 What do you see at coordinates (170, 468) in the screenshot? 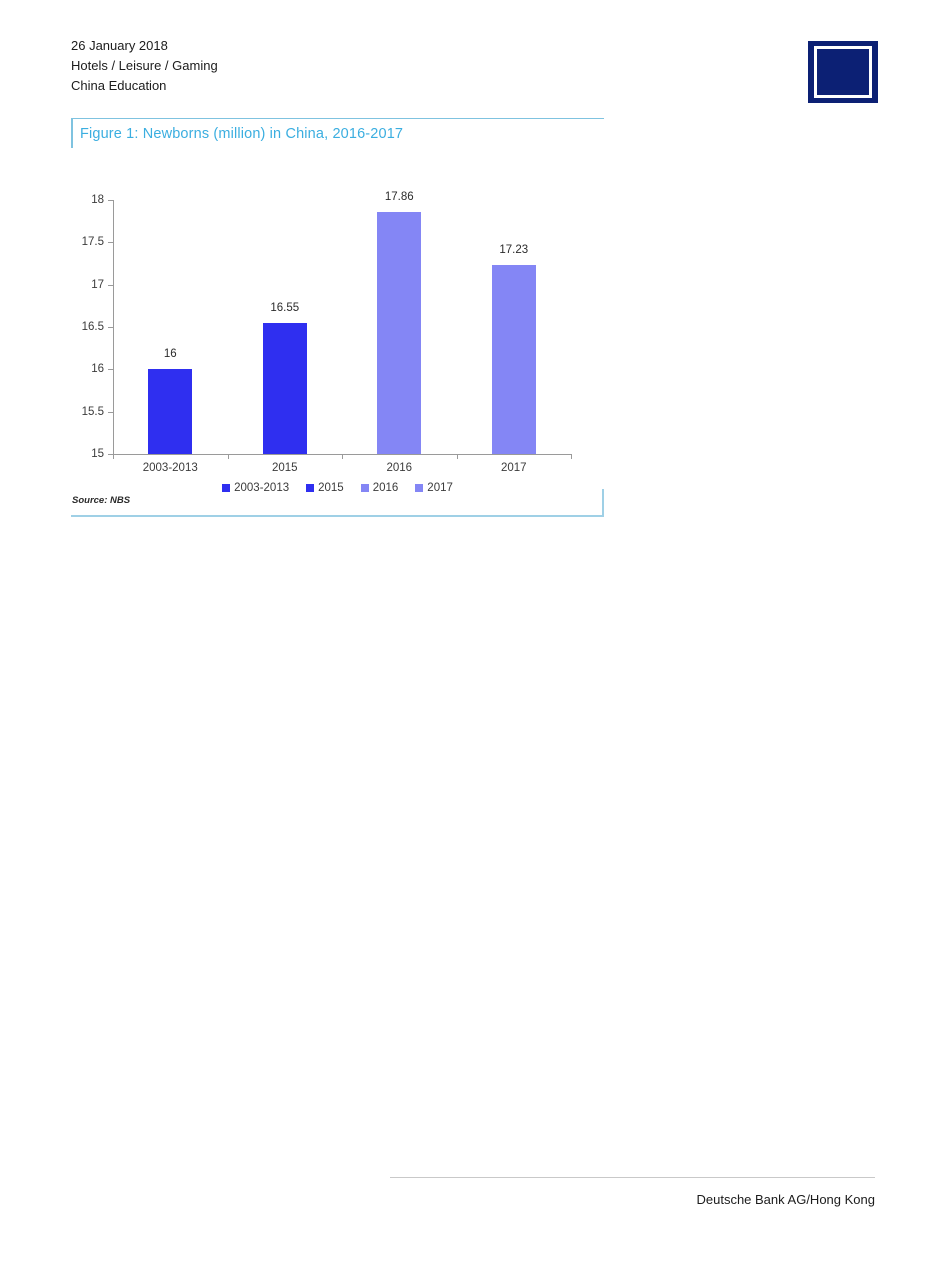
I see `x-axis-label: 2003-2013` at bounding box center [170, 468].